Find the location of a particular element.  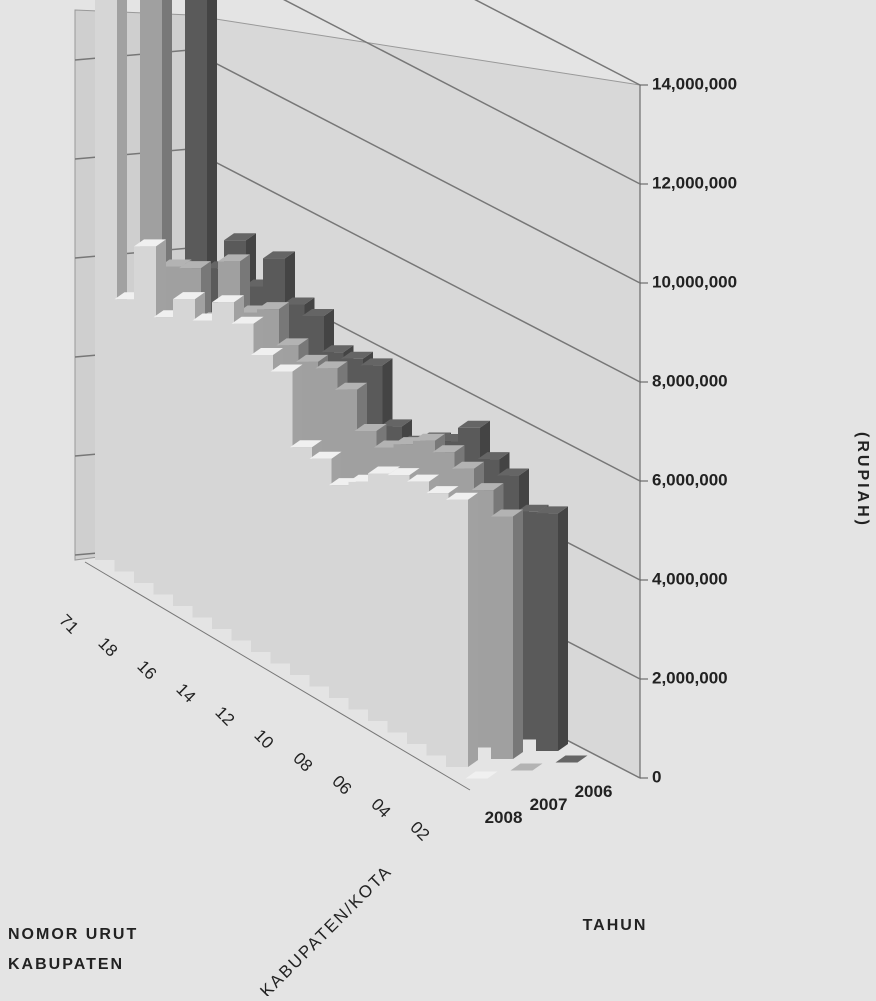

left-title: NOMOR URUT KABUPATEN is located at coordinates (73, 949).